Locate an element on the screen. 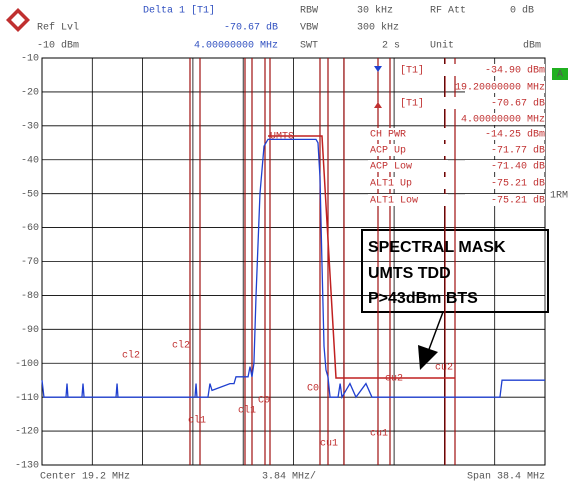  y-tick-label: -80 is located at coordinates (30, 296).